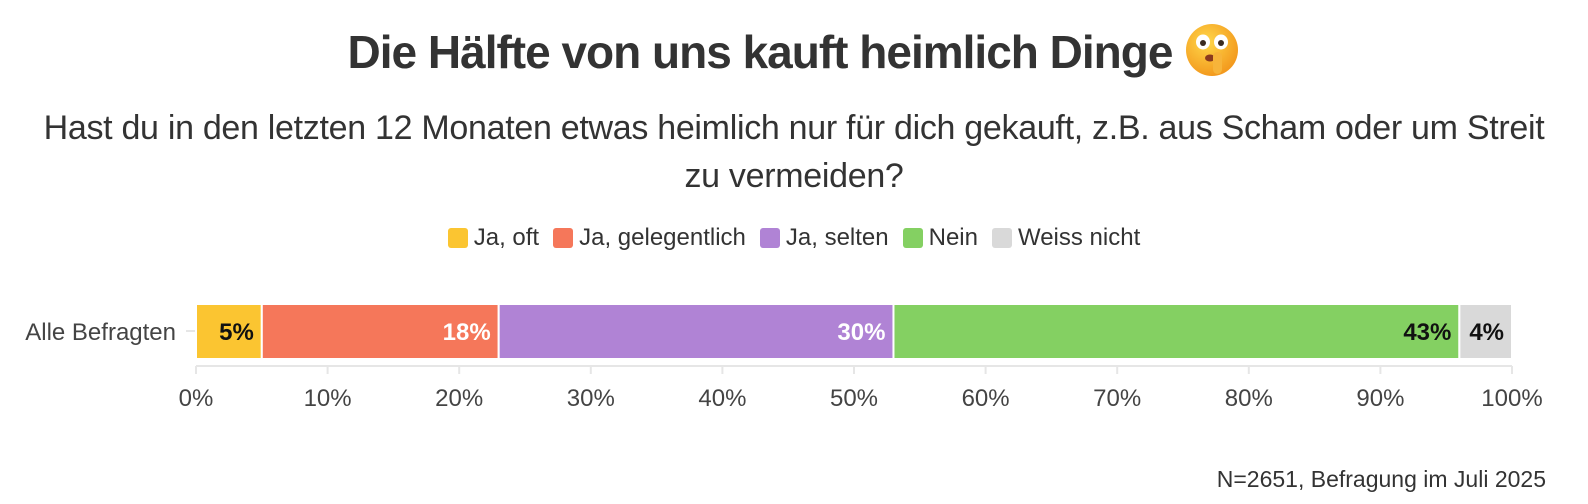  What do you see at coordinates (100, 332) in the screenshot?
I see `category-label: Alle Befragten` at bounding box center [100, 332].